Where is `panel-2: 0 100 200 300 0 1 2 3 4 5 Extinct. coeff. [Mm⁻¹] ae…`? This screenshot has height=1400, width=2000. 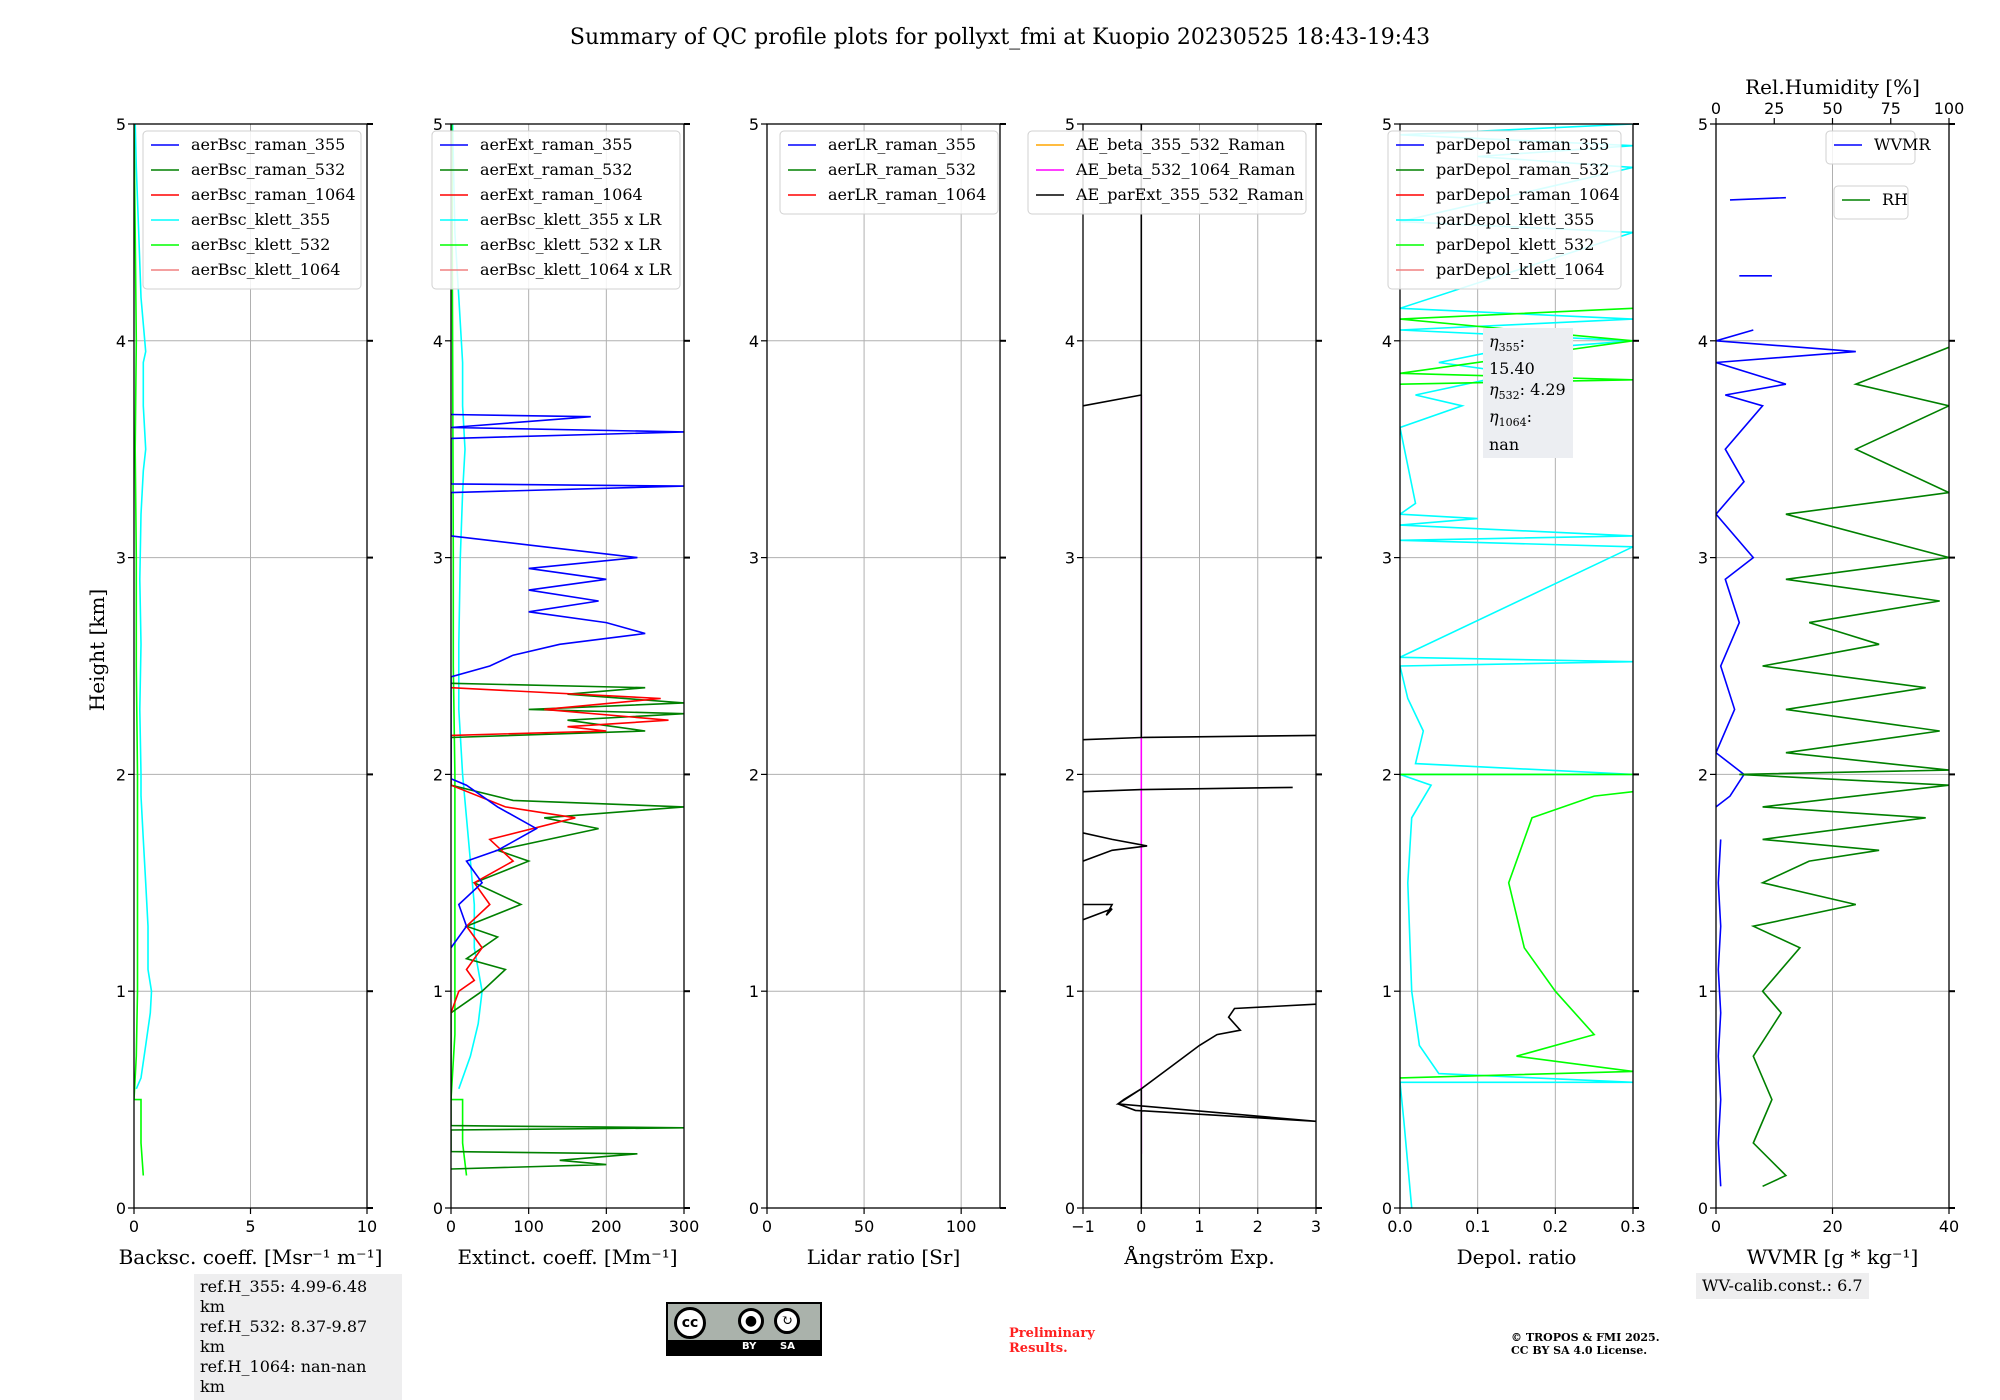 panel-2: 0 100 200 300 0 1 2 3 4 5 Extinct. coeff. [Mm⁻¹] ae… is located at coordinates (565, 692).